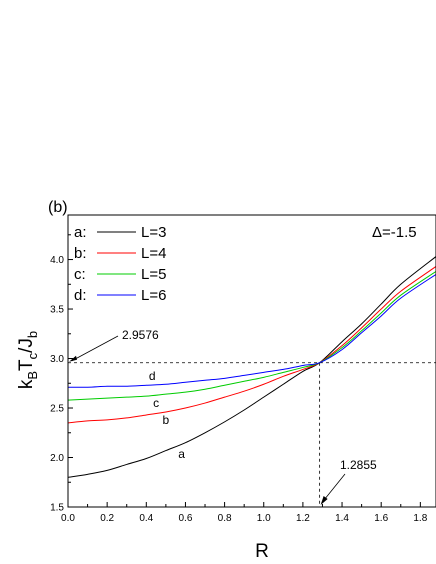 The width and height of the screenshot is (436, 564). I want to click on legend-label-b: L=4, so click(153, 253).